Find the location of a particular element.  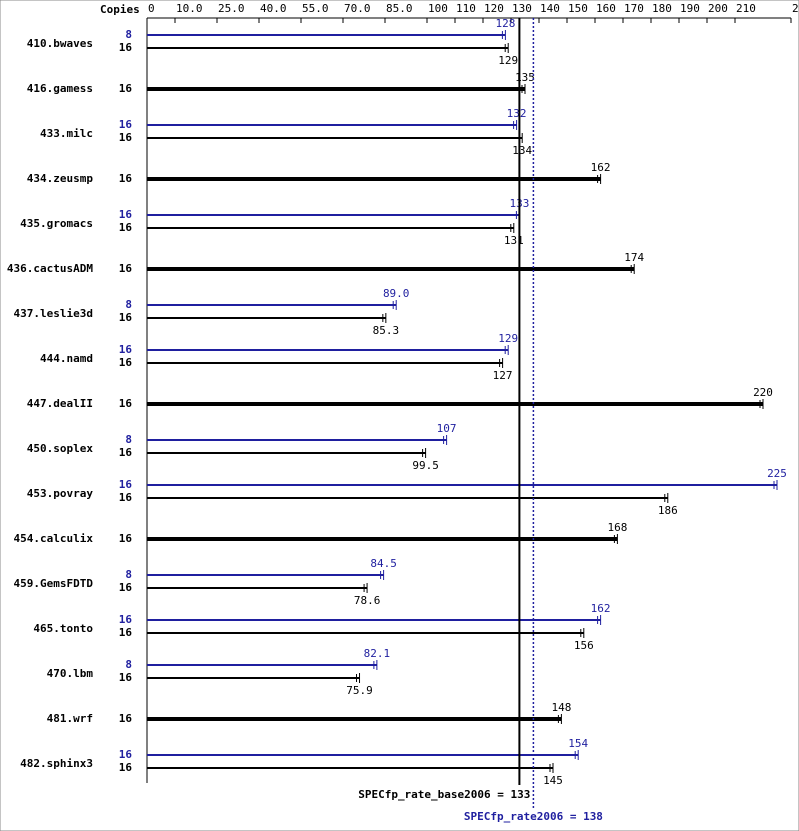

value-label: 168 is located at coordinates (617, 527).